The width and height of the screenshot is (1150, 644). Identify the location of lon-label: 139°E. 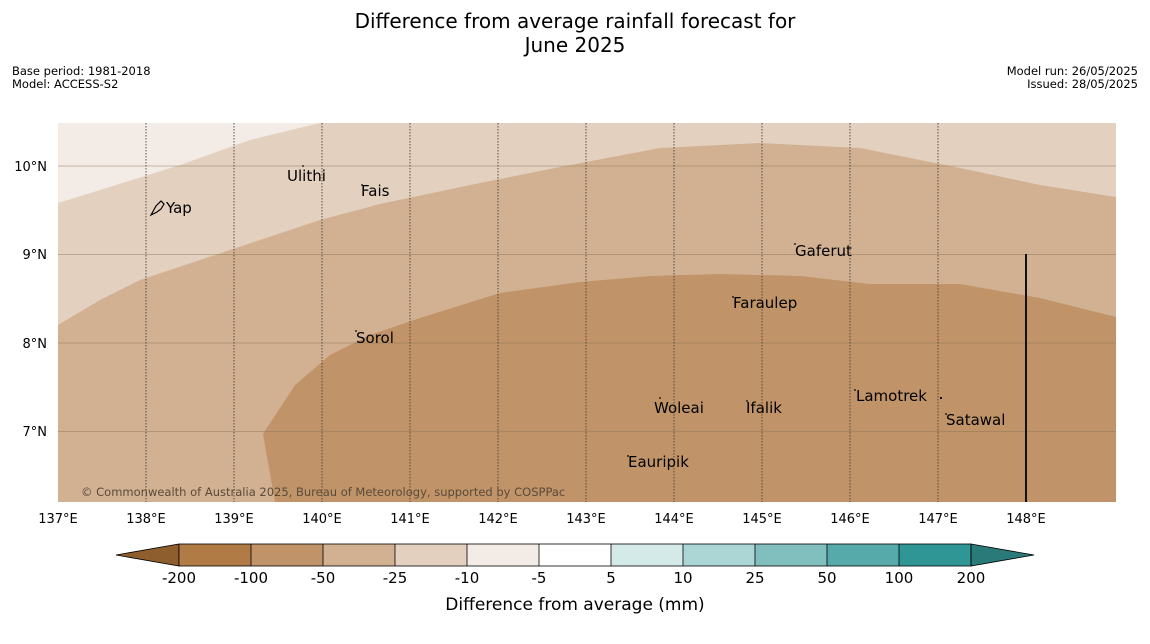
(234, 519).